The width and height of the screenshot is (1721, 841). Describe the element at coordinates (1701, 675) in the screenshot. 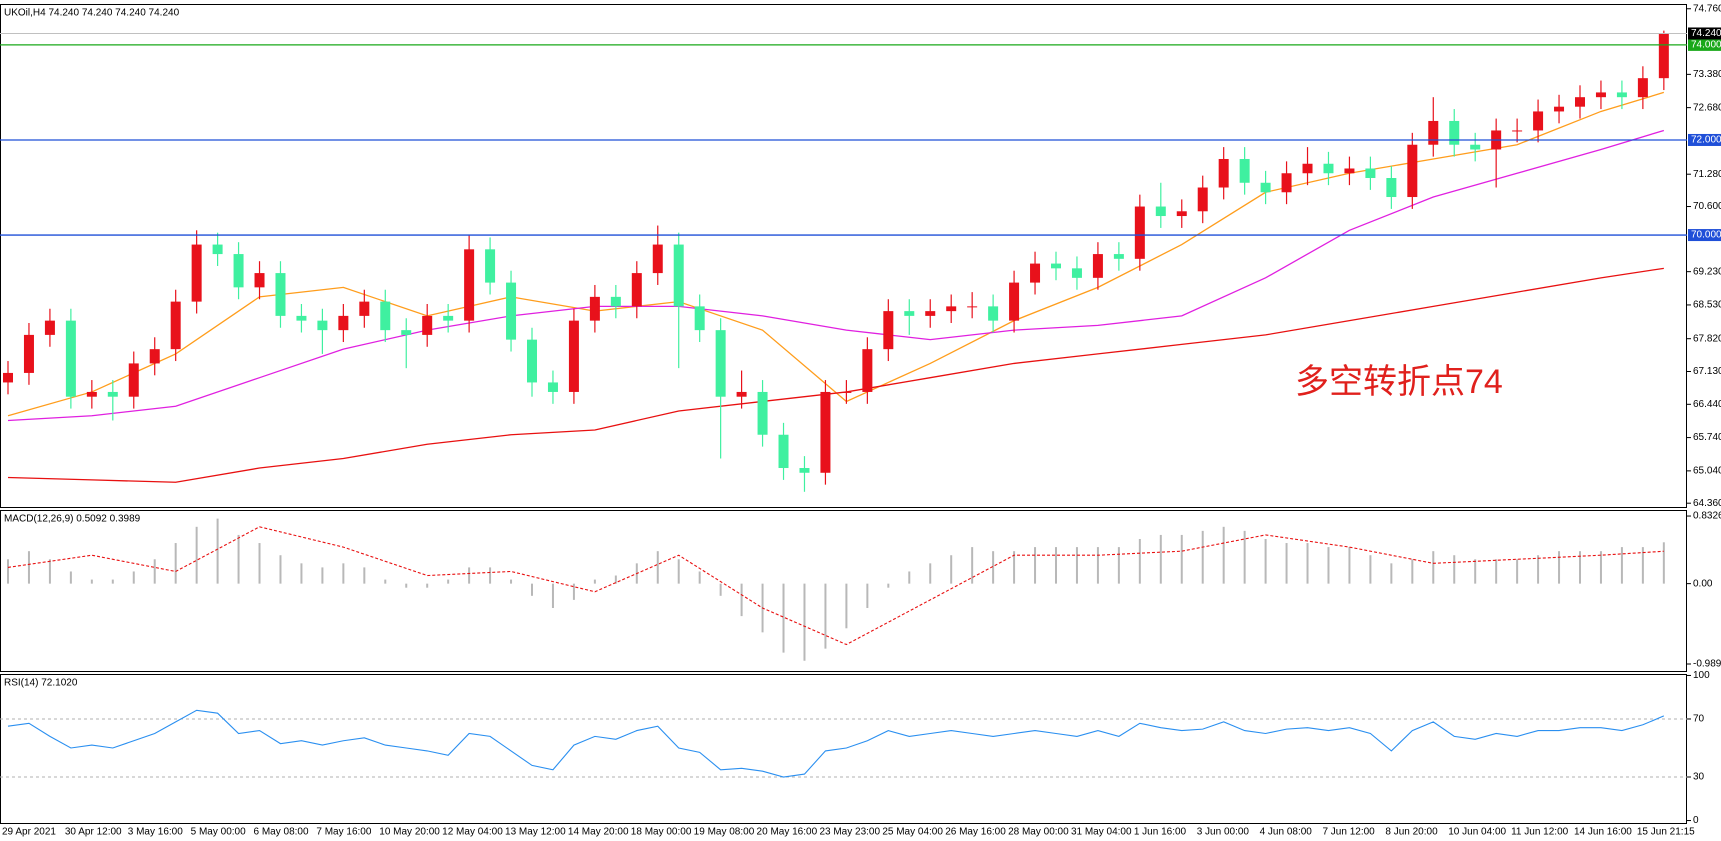

I see `y-tick-label: 100` at that location.